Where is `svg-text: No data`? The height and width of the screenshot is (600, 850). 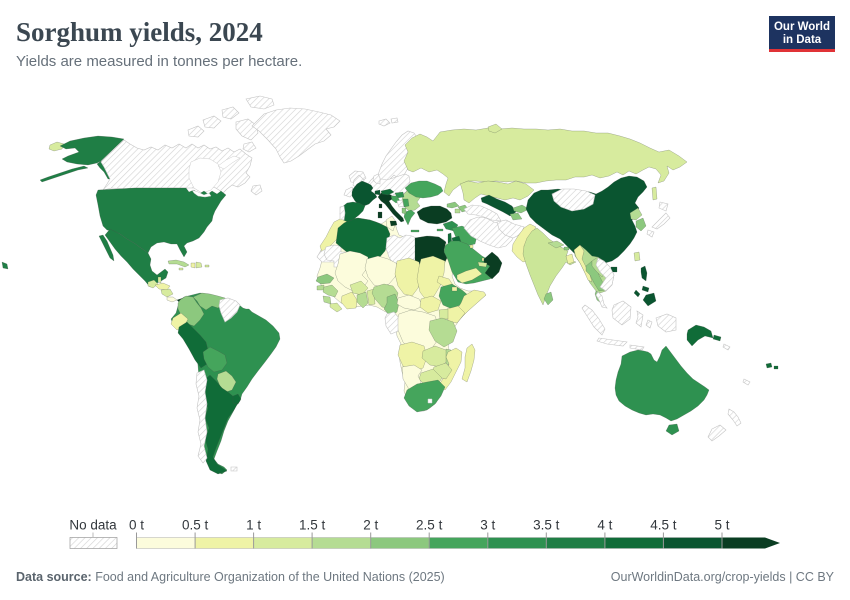
svg-text: No data is located at coordinates (93, 525).